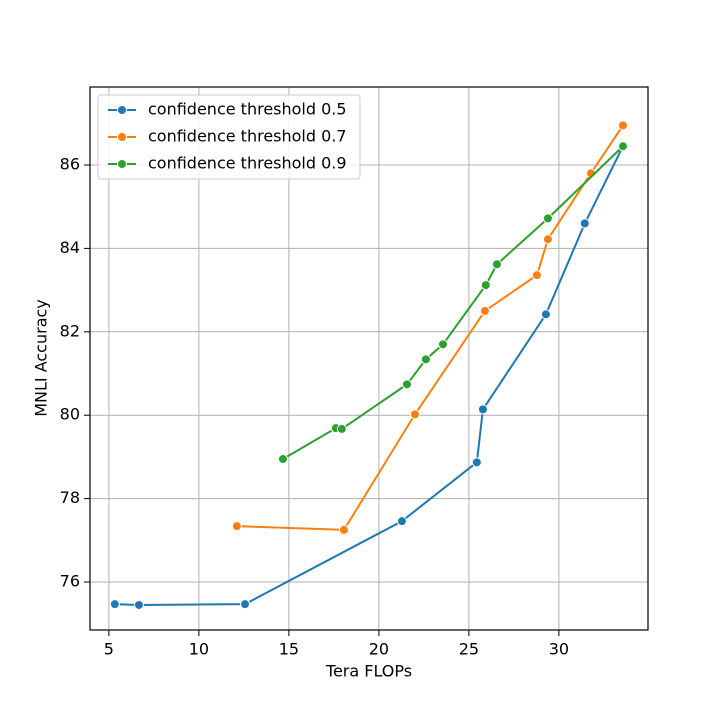  I want to click on legend-frame, so click(229, 137).